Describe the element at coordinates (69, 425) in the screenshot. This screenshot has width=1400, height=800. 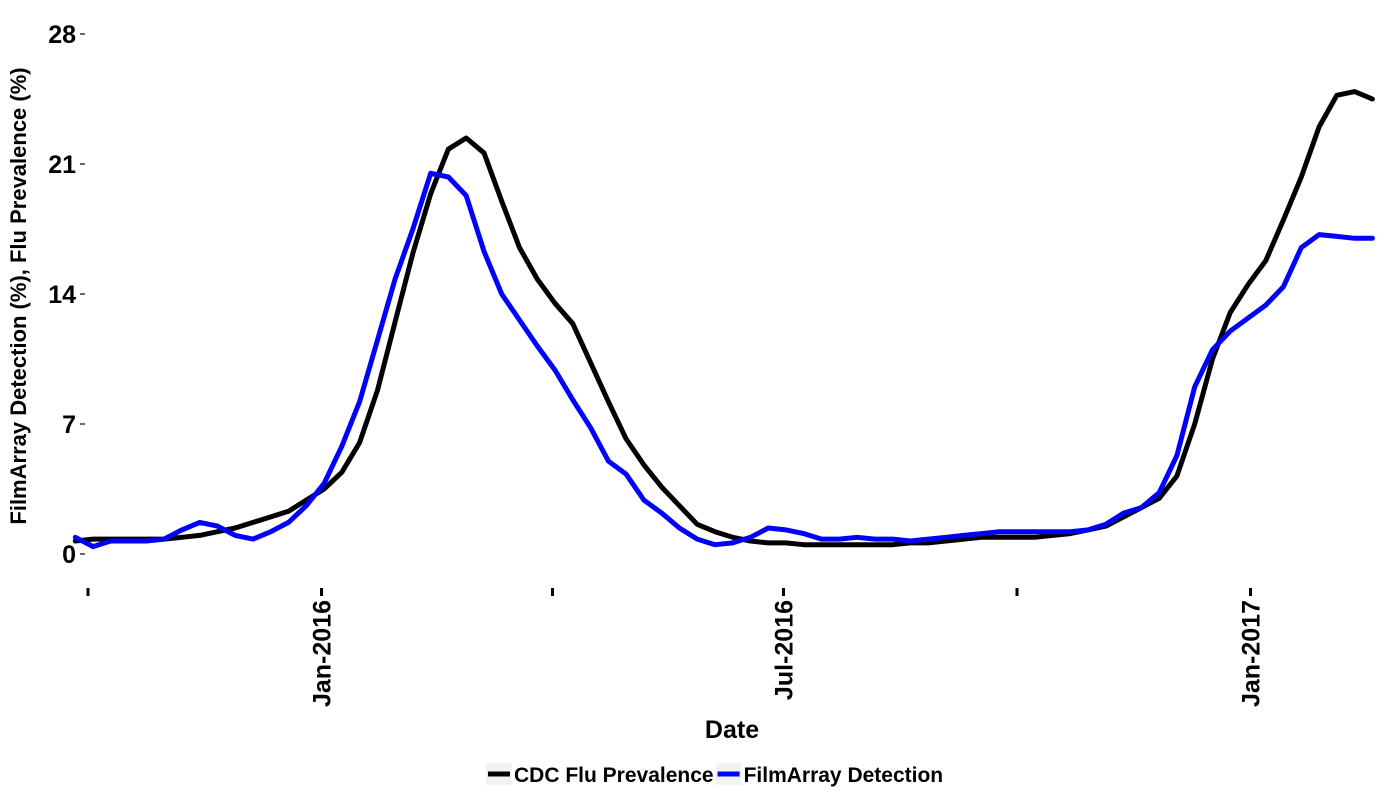
I see `y-tick-label: 7` at that location.